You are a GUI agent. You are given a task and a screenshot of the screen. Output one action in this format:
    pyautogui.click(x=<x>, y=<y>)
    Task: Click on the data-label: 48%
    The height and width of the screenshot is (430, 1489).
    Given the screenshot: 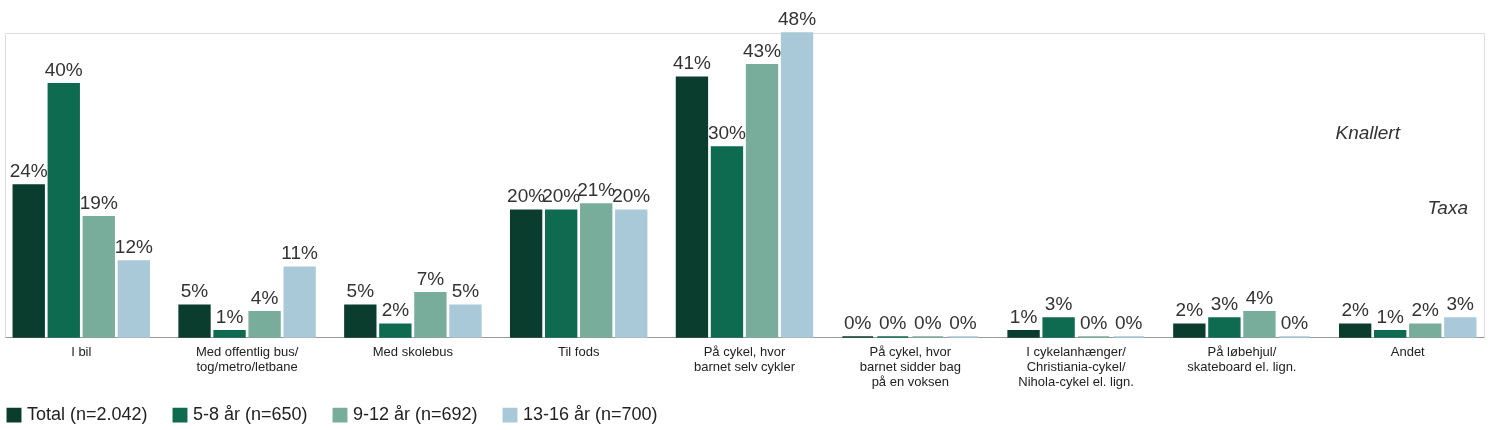 What is the action you would take?
    pyautogui.click(x=797, y=18)
    